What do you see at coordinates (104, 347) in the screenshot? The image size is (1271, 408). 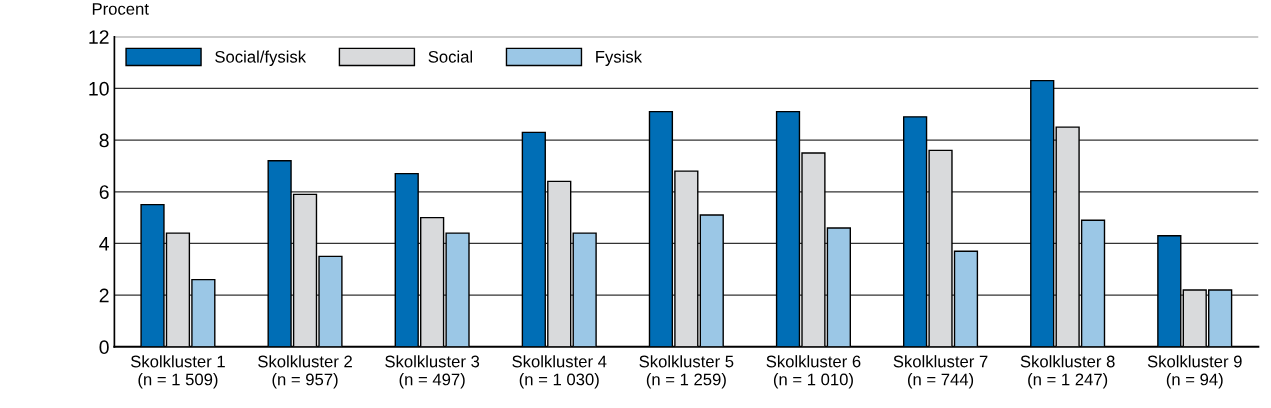 I see `y-tick-label: 0` at bounding box center [104, 347].